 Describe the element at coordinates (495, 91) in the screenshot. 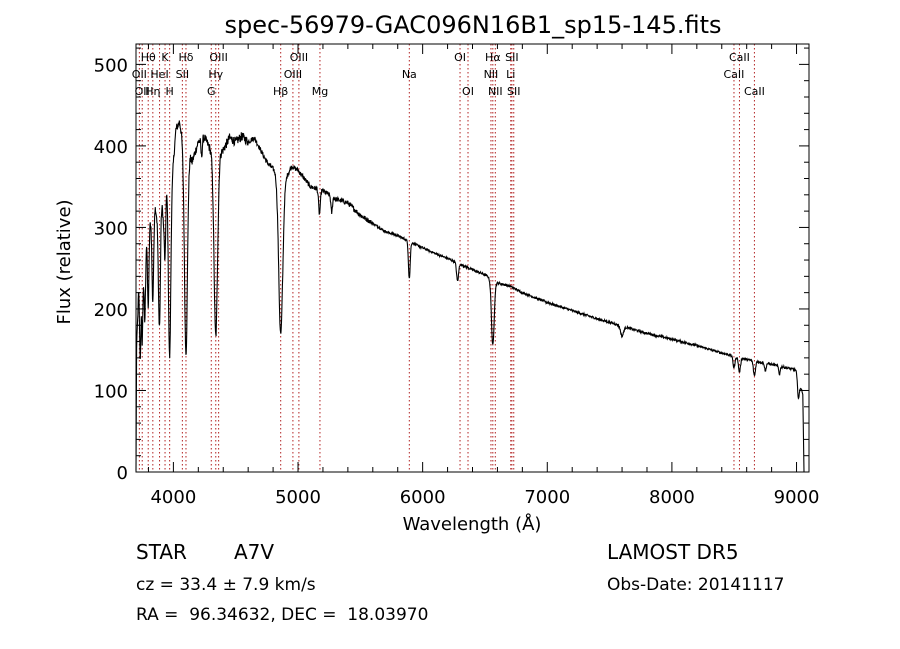

I see `line-marker-label-21: NII` at that location.